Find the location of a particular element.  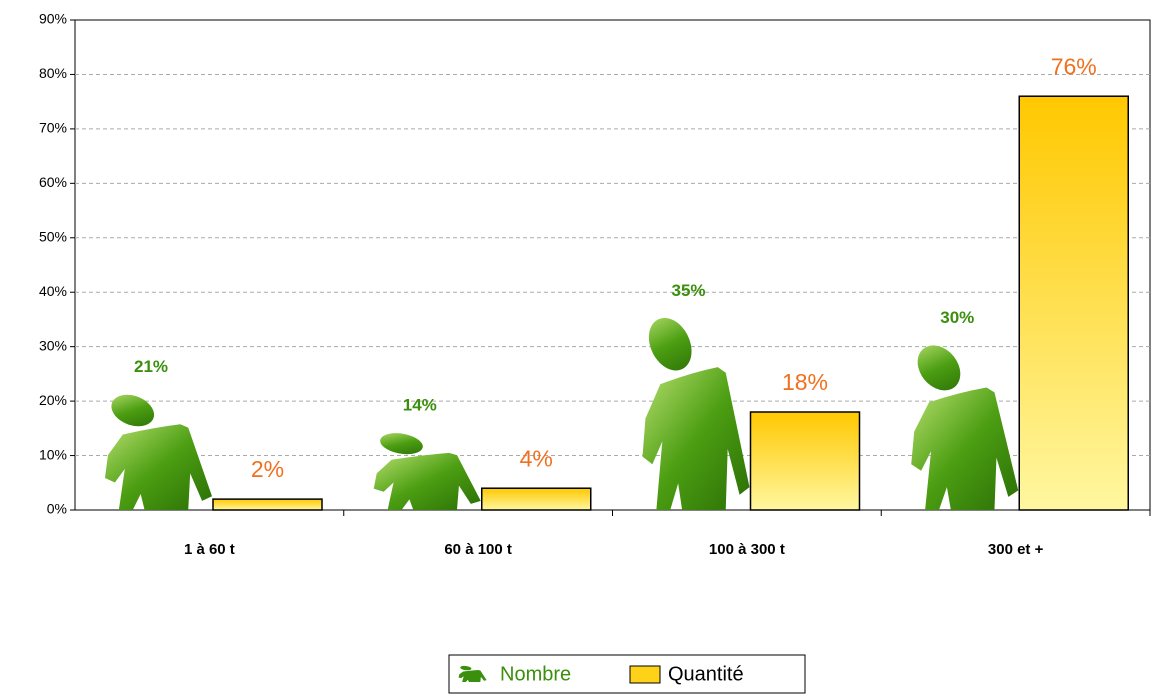

legend-label: Nombre is located at coordinates (535, 674).